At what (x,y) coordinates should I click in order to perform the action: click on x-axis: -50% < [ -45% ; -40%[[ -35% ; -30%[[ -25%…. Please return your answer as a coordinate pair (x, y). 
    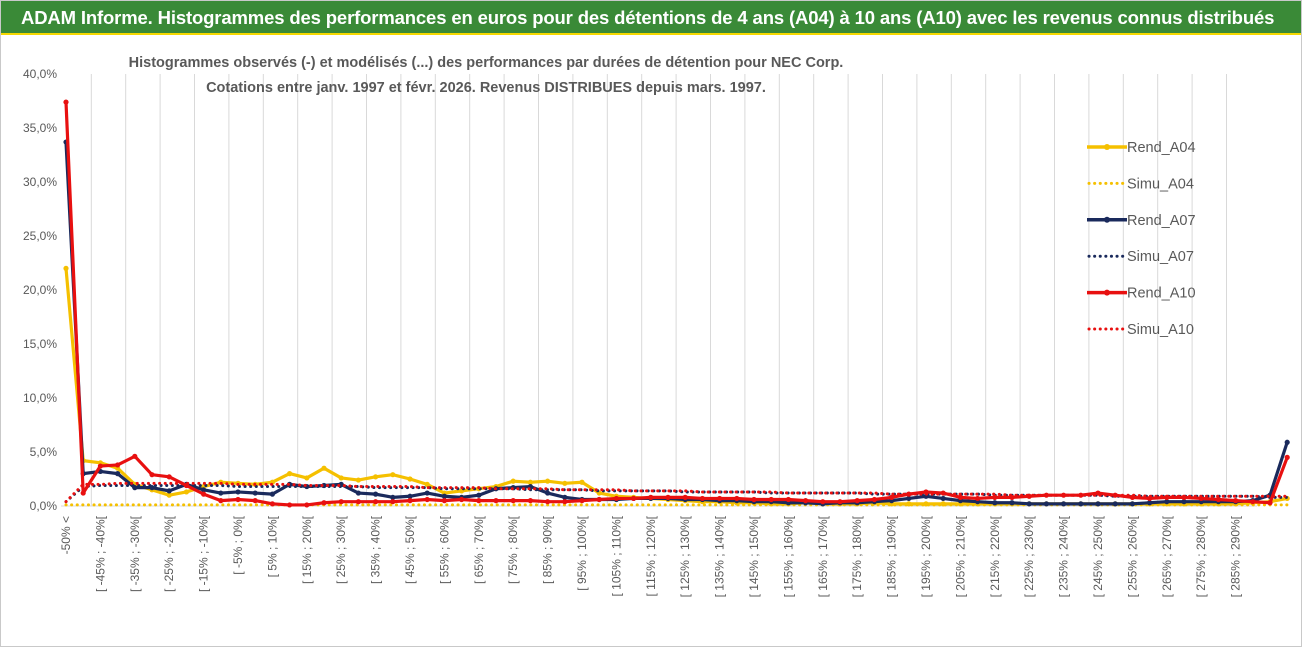
    Looking at the image, I should click on (658, 551).